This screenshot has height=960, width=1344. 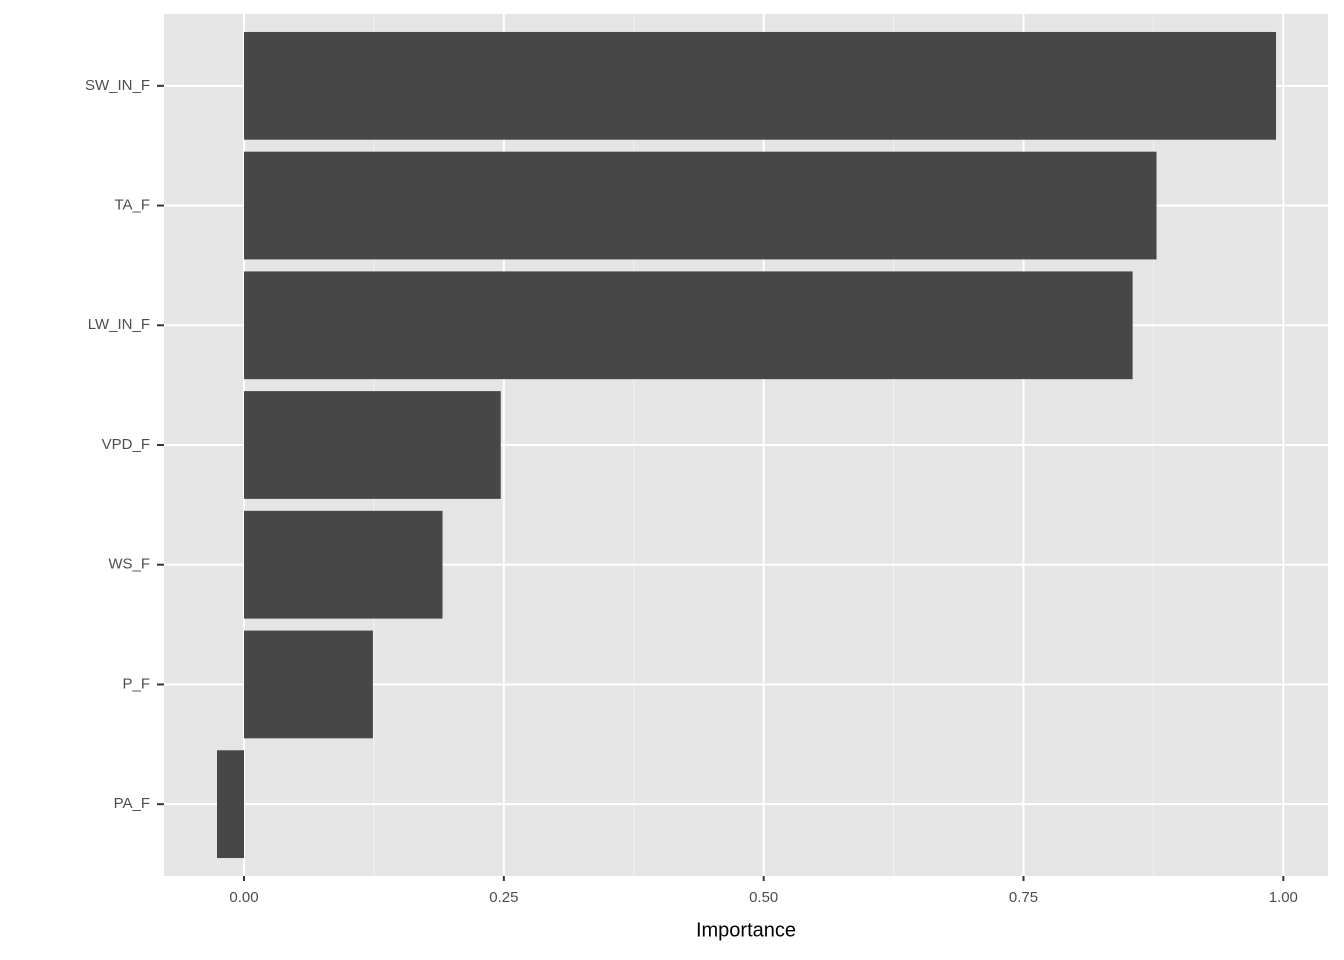 What do you see at coordinates (126, 444) in the screenshot?
I see `y-tick-label: VPD_F` at bounding box center [126, 444].